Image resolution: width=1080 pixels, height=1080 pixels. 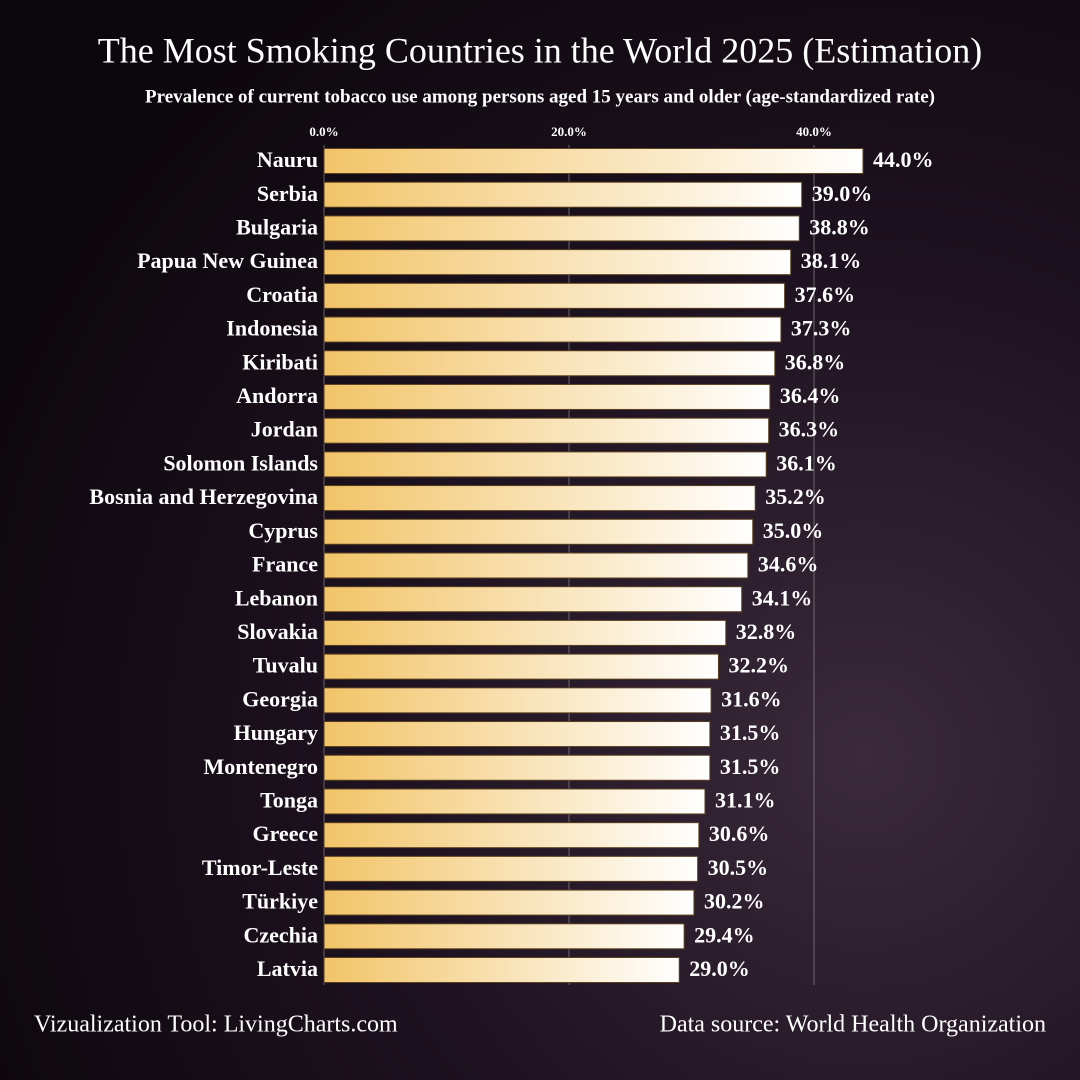 What do you see at coordinates (280, 901) in the screenshot?
I see `y-tick-label: Türkiye` at bounding box center [280, 901].